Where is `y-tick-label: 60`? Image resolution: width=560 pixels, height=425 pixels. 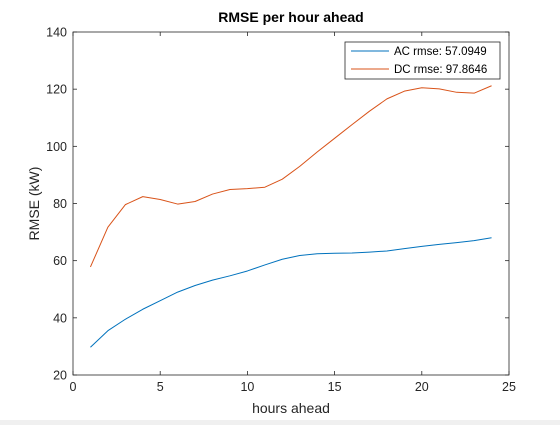
y-tick-label: 60 is located at coordinates (60, 261).